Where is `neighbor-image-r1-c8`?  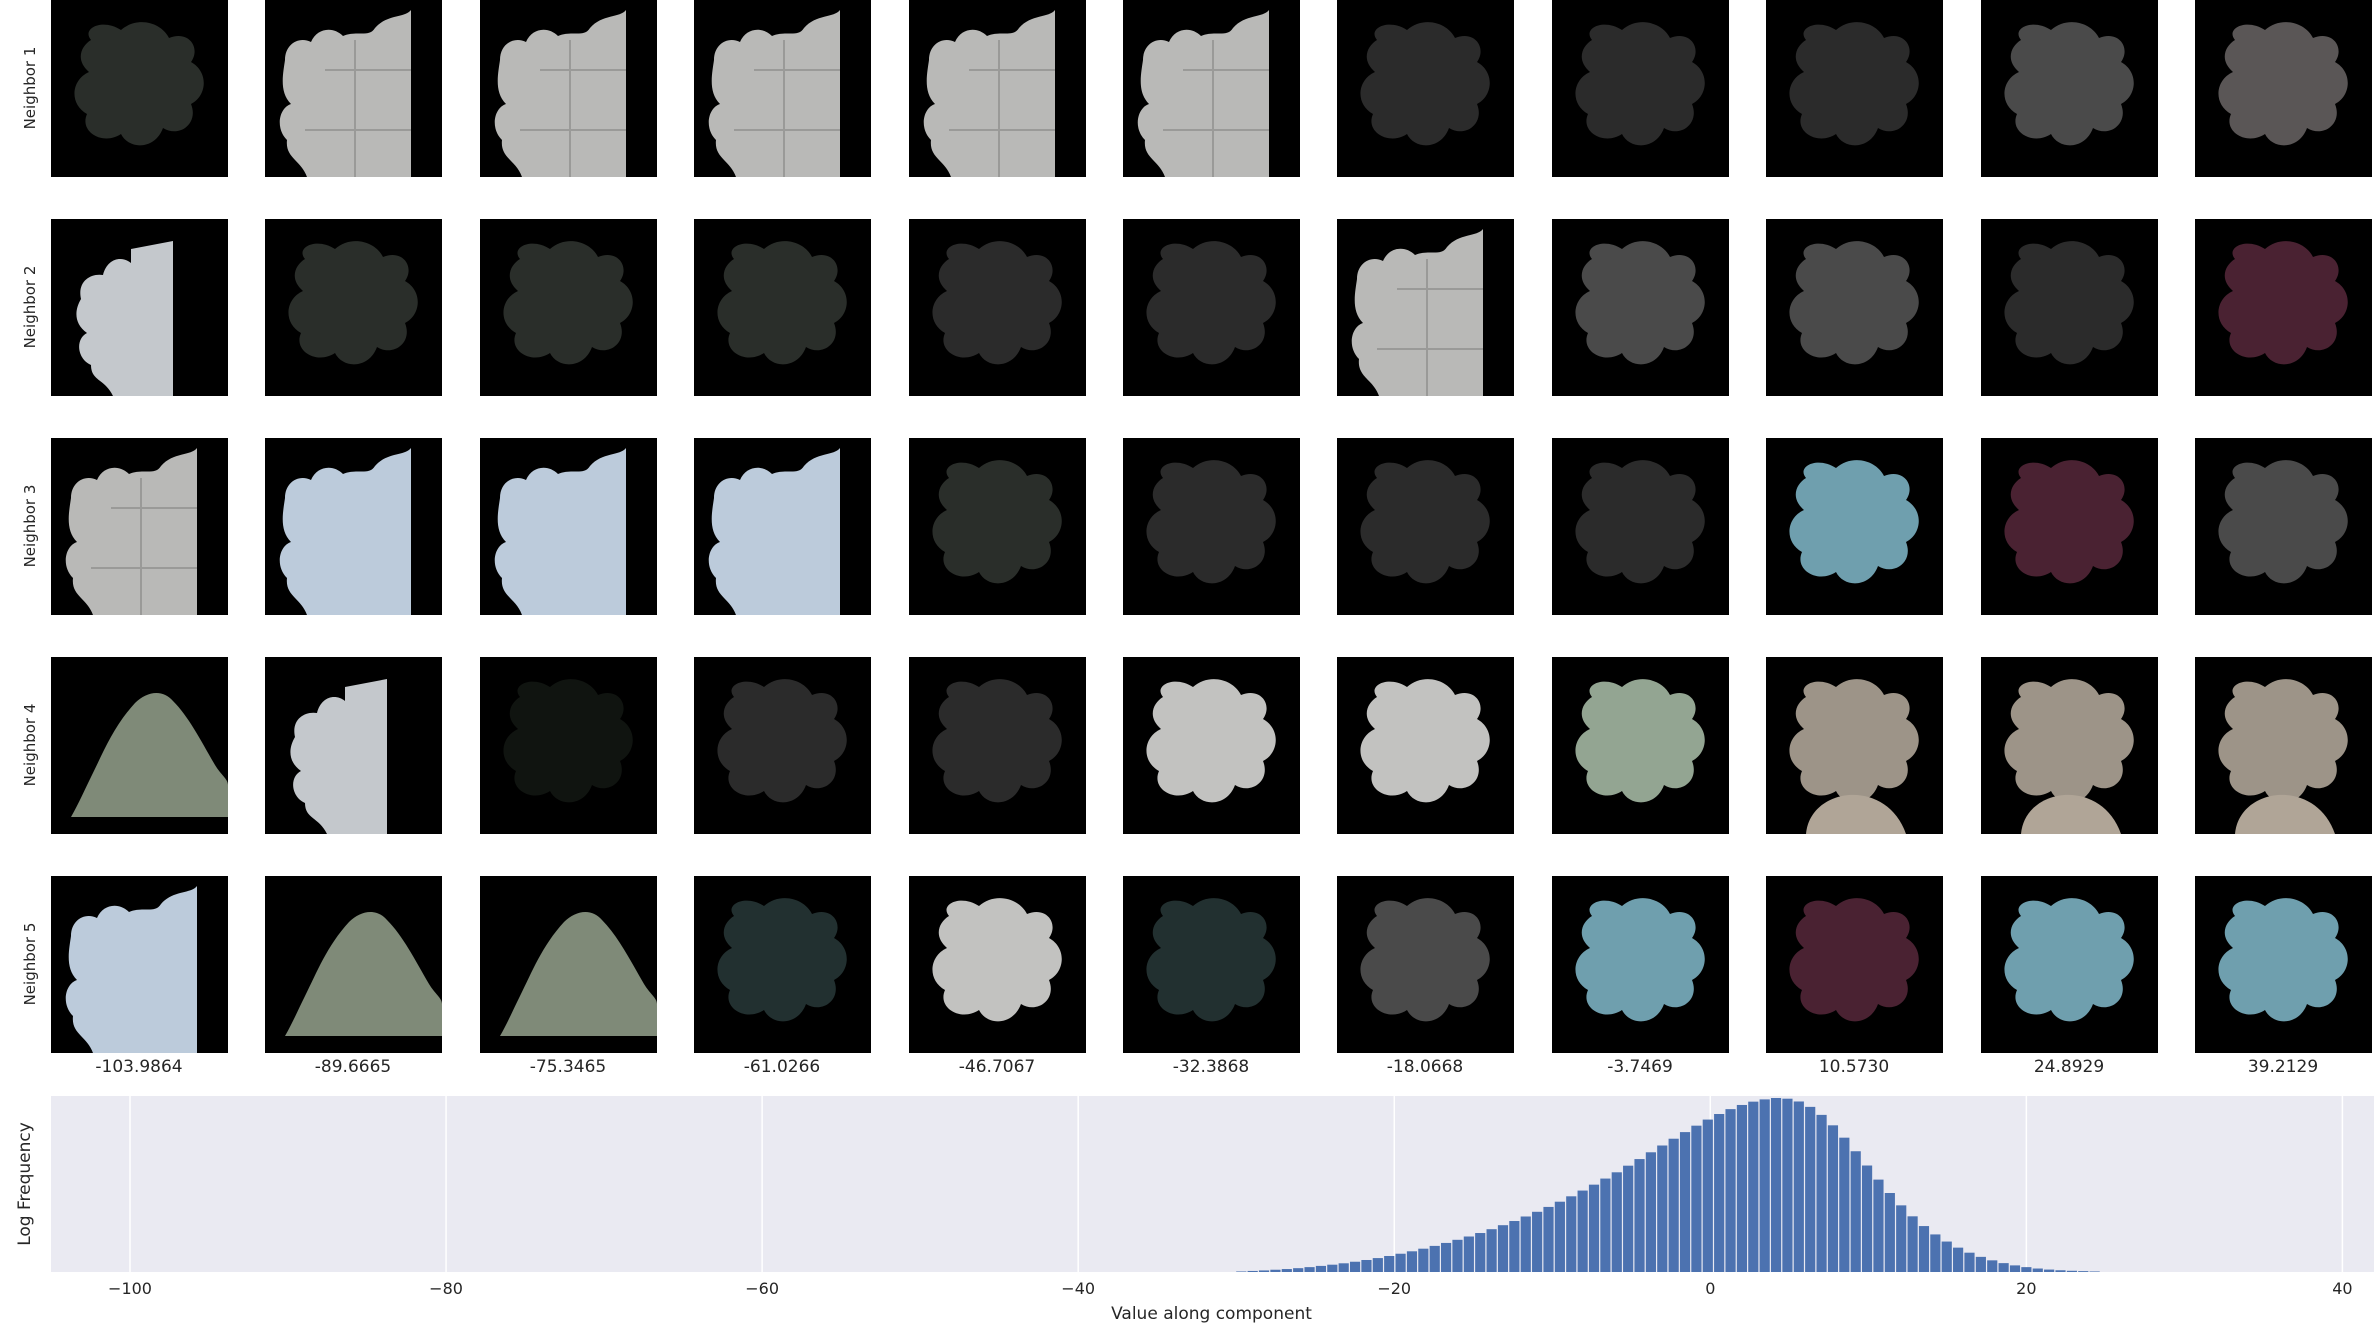
neighbor-image-r1-c8 is located at coordinates (1640, 88).